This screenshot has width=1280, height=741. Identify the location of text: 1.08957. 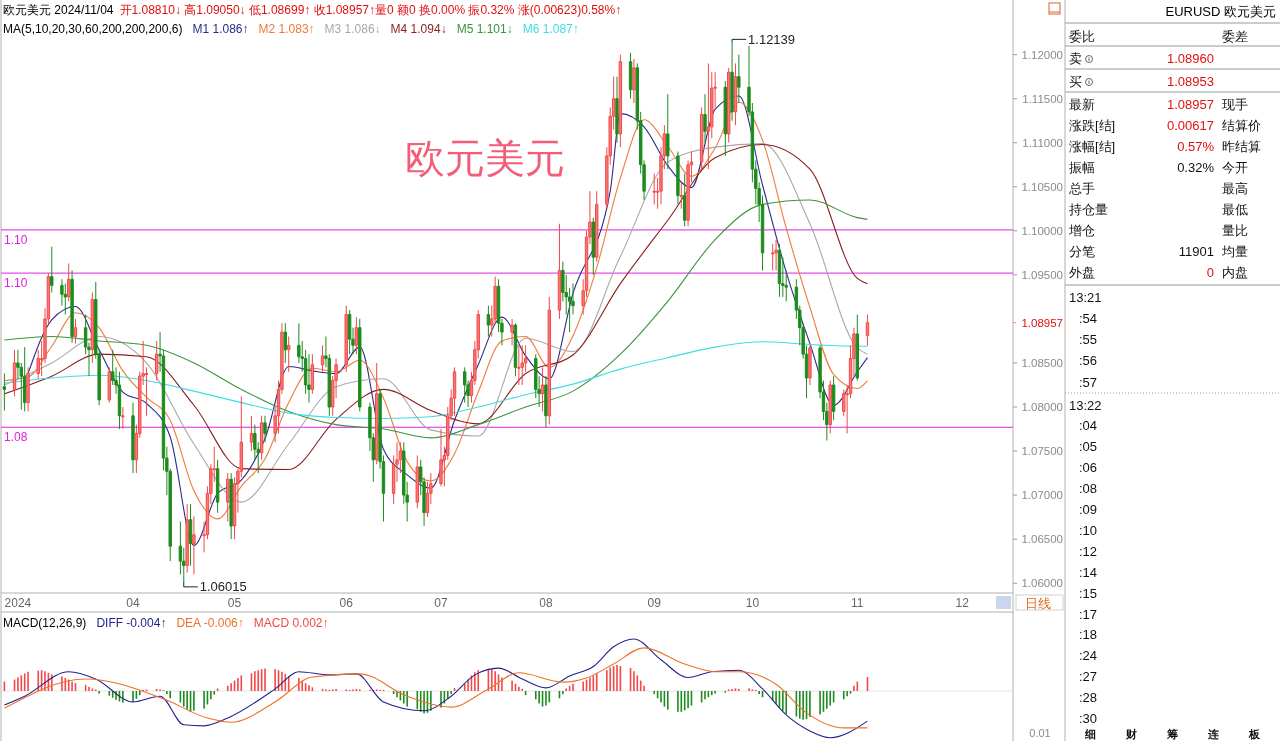
(1042, 322).